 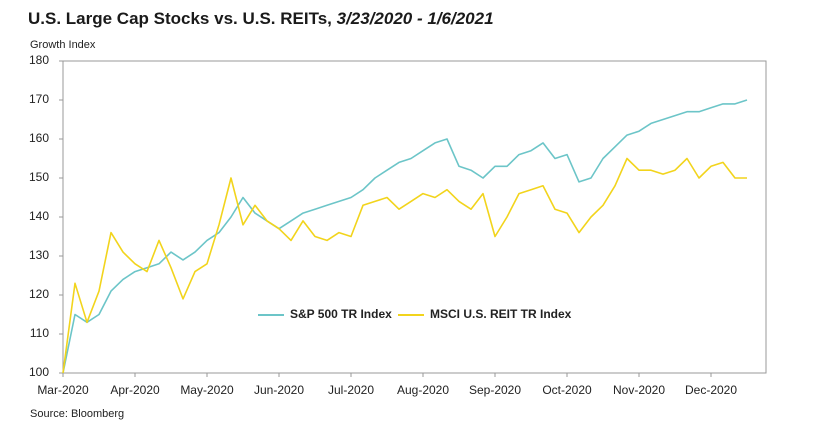 I want to click on source: Source: Bloomberg, so click(x=77, y=414).